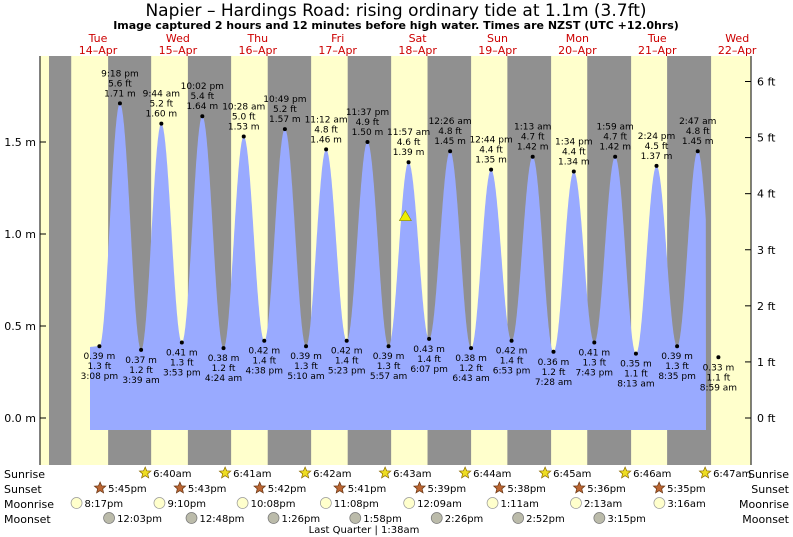  What do you see at coordinates (450, 122) in the screenshot?
I see `high-label-17-0: 12:26 am` at bounding box center [450, 122].